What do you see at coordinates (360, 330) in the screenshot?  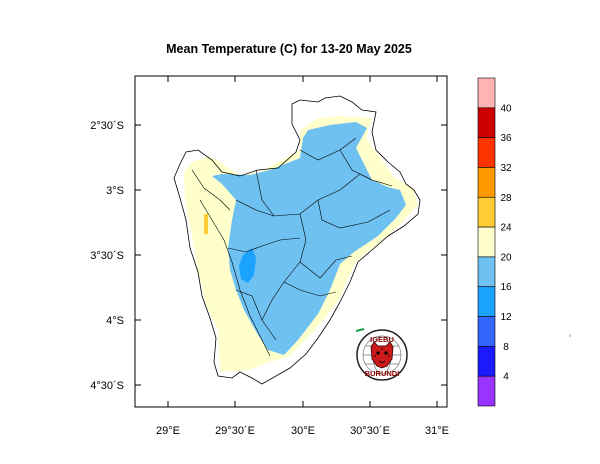 I see `green-mark` at bounding box center [360, 330].